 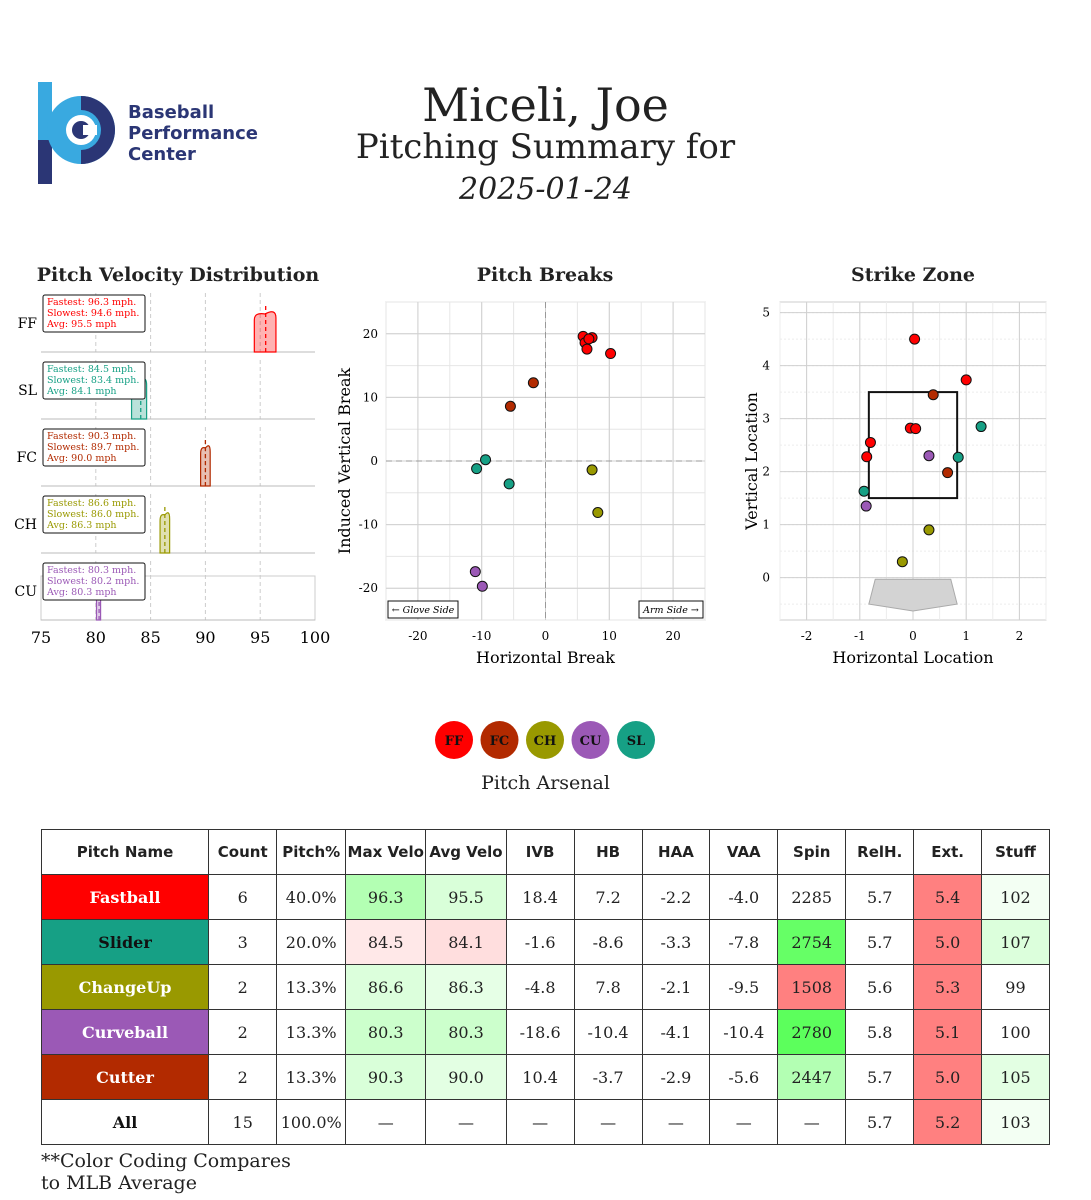 What do you see at coordinates (125, 1032) in the screenshot?
I see `pitch-name-cell: Curveball` at bounding box center [125, 1032].